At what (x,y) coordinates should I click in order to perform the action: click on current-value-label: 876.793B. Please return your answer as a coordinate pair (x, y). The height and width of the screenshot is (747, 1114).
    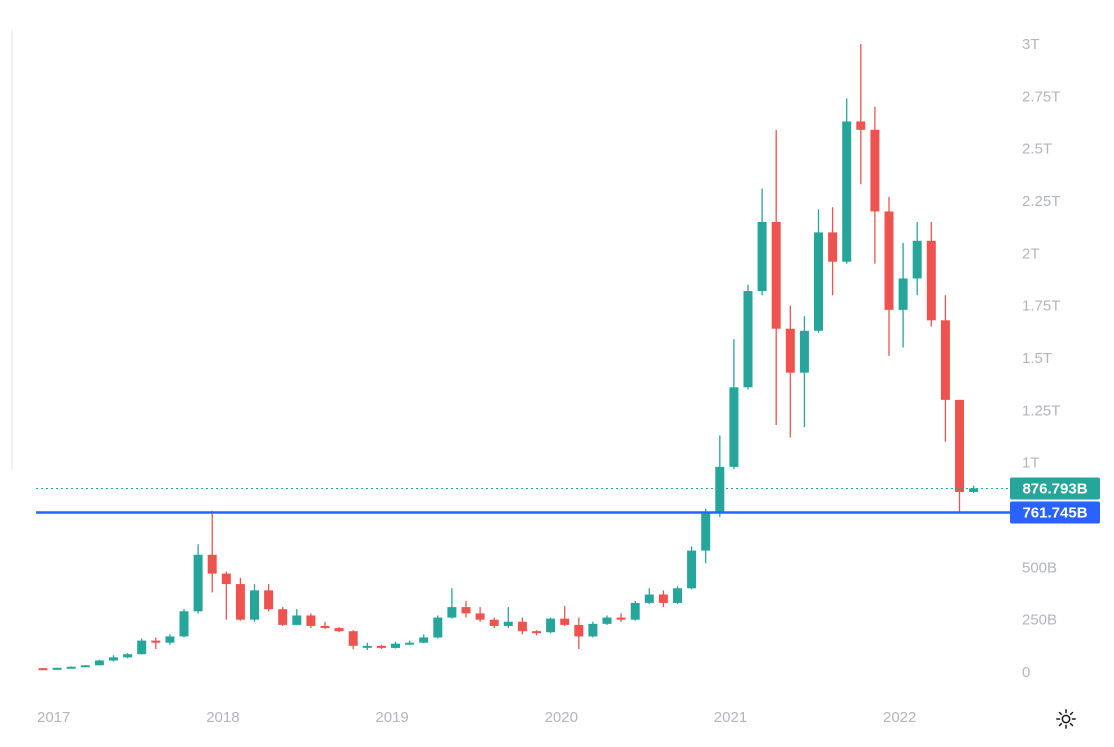
    Looking at the image, I should click on (1054, 488).